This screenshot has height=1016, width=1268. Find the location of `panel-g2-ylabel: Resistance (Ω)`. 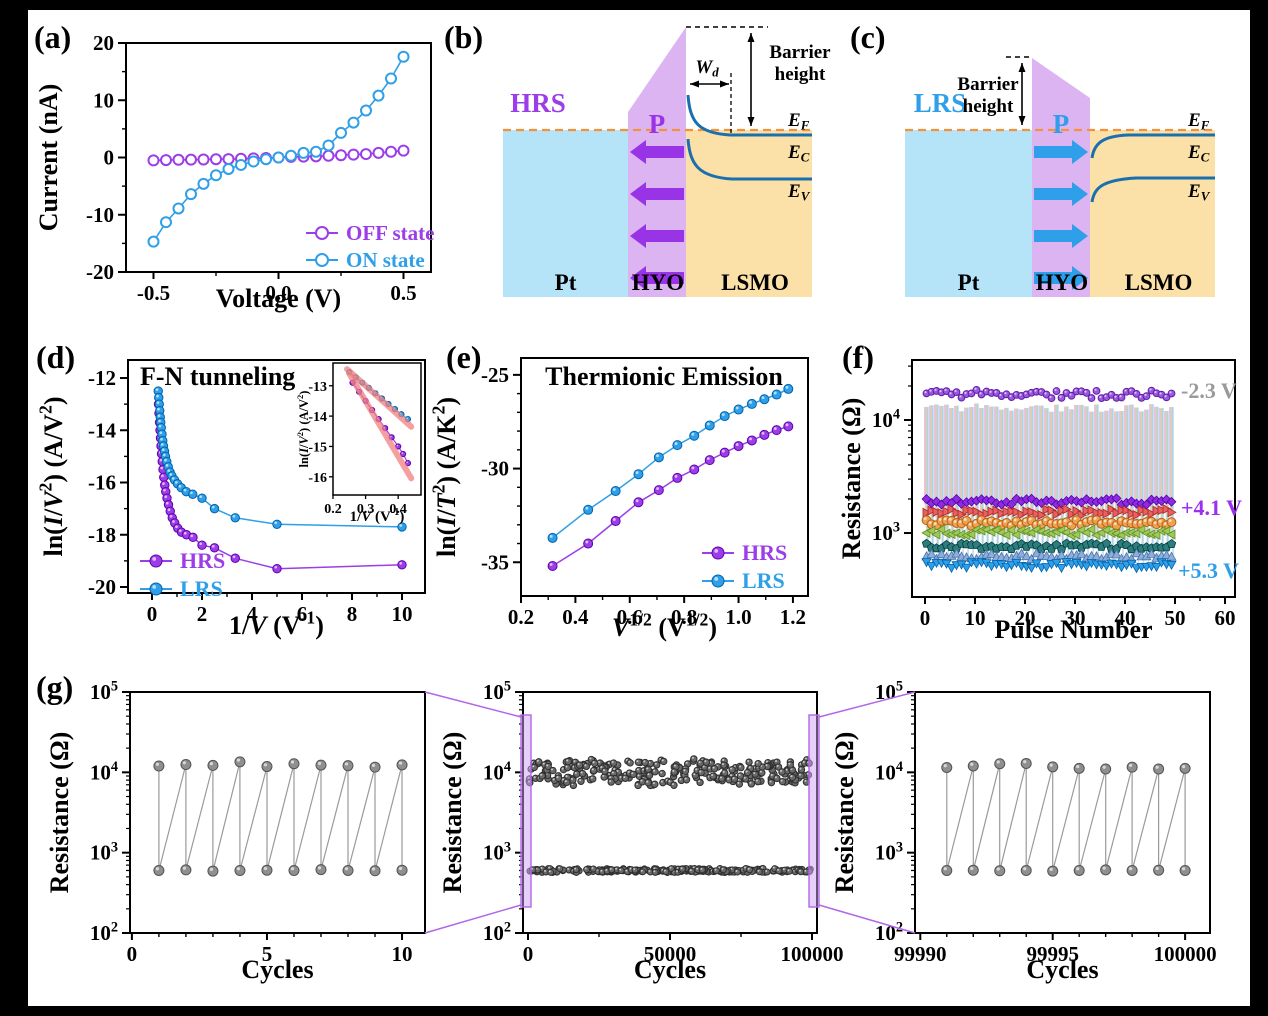

panel-g2-ylabel: Resistance (Ω) is located at coordinates (452, 813).